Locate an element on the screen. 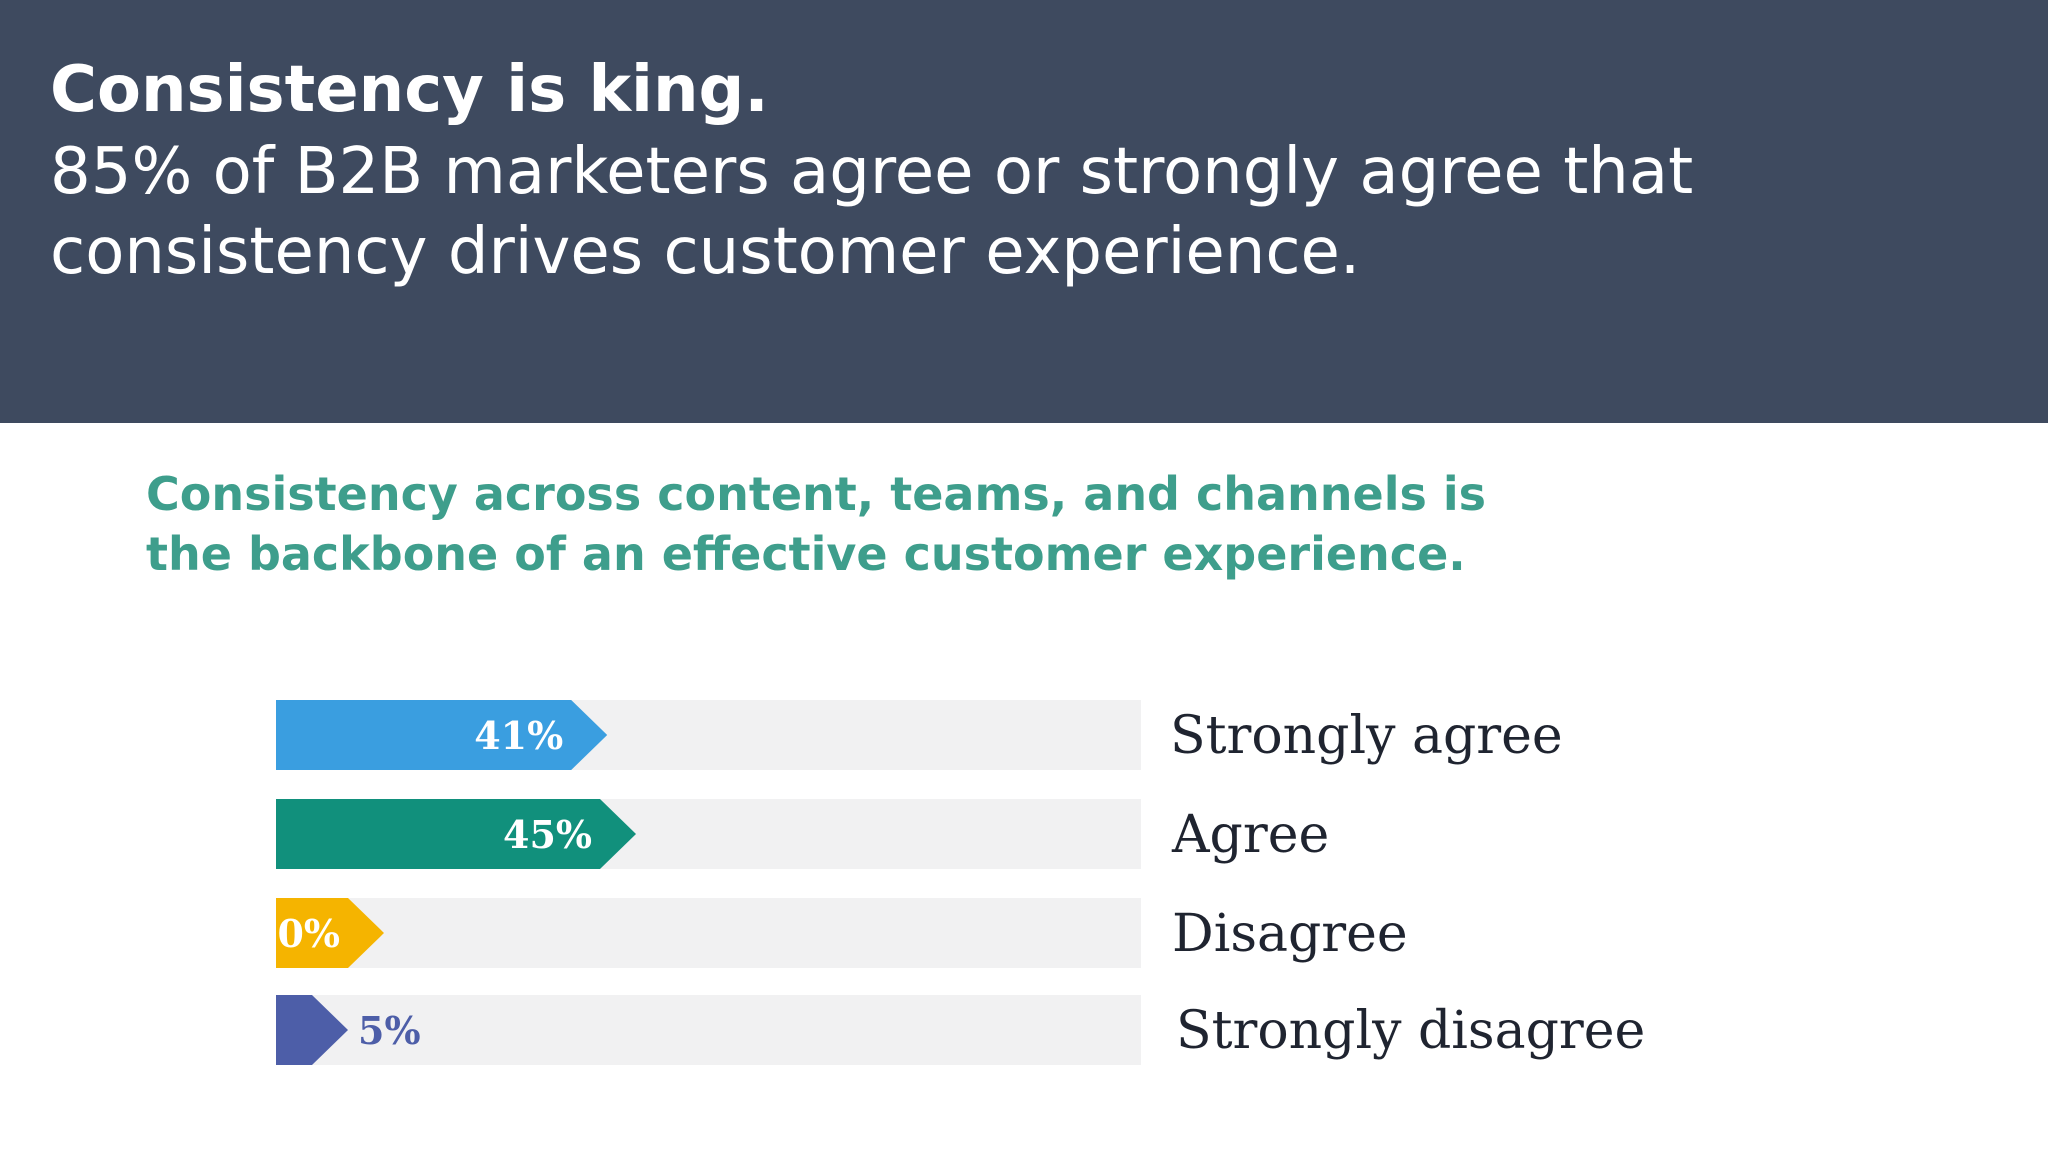  value-label: 5% is located at coordinates (389, 1030).